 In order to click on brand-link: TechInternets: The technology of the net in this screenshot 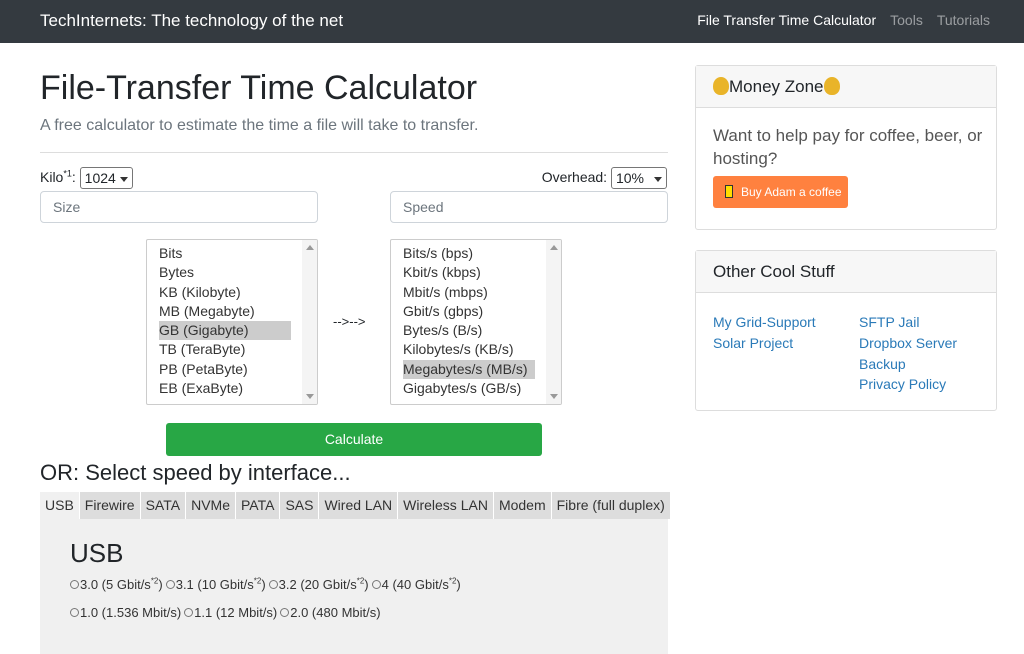, I will do `click(192, 20)`.